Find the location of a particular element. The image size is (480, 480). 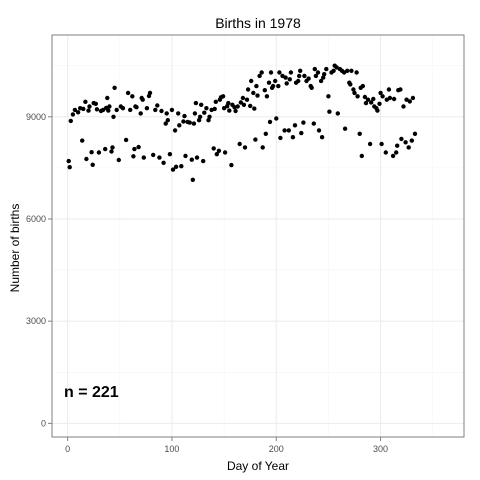

y-axis-title: Number of births is located at coordinates (15, 248).